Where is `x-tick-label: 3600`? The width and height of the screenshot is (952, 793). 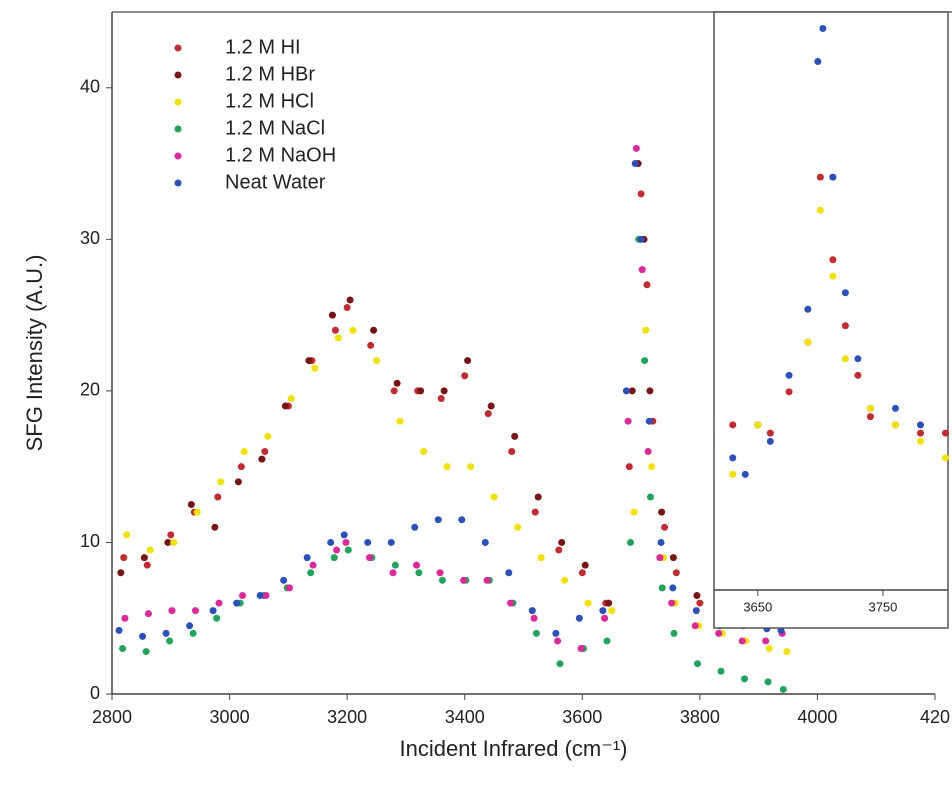 x-tick-label: 3600 is located at coordinates (582, 717).